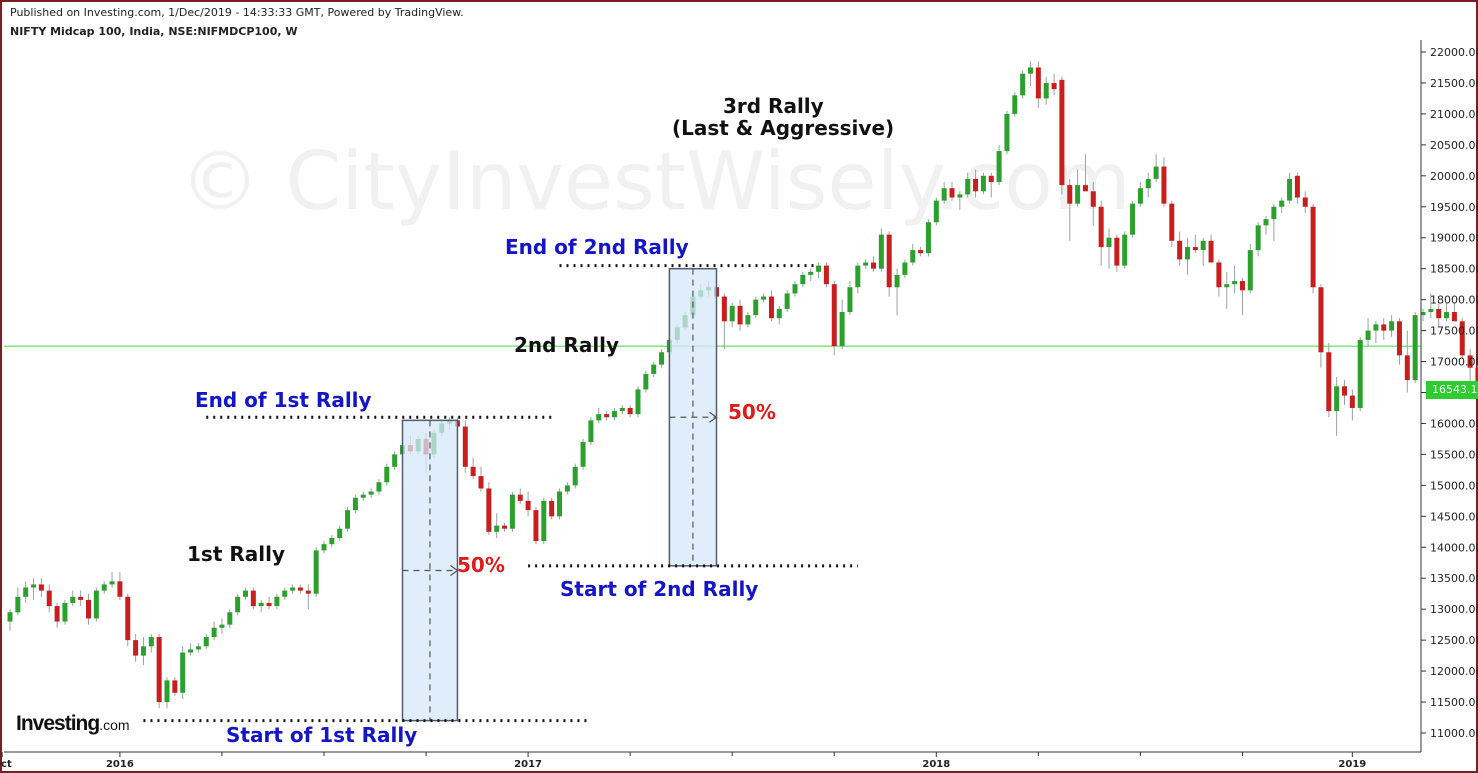  Describe the element at coordinates (1454, 331) in the screenshot. I see `y-tick-label: 17500.00` at that location.